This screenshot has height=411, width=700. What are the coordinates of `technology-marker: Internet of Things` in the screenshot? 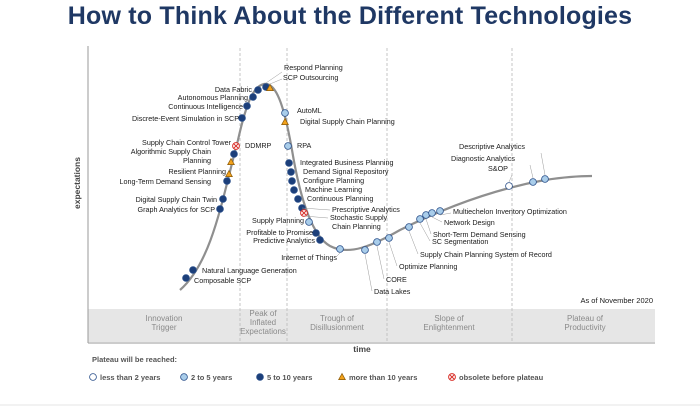 It's located at (312, 253).